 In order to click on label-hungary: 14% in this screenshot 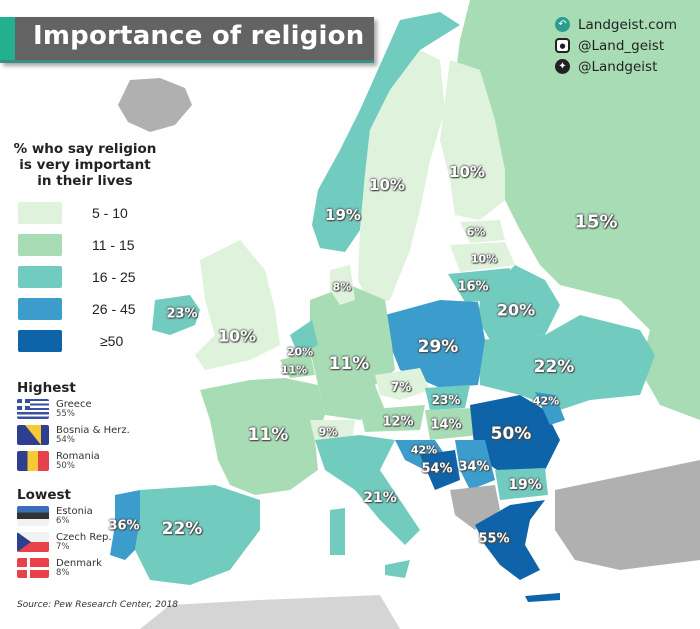, I will do `click(446, 425)`.